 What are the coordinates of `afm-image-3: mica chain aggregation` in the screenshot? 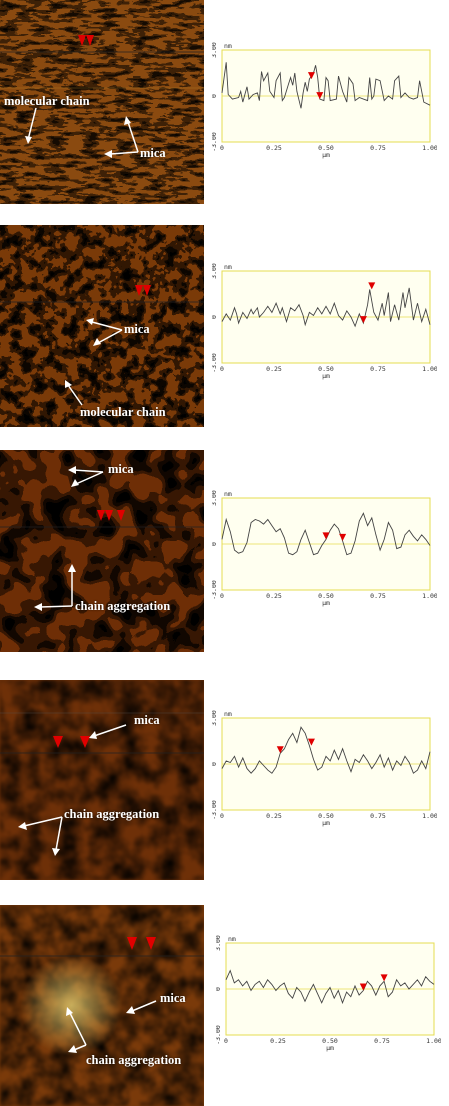 It's located at (102, 551).